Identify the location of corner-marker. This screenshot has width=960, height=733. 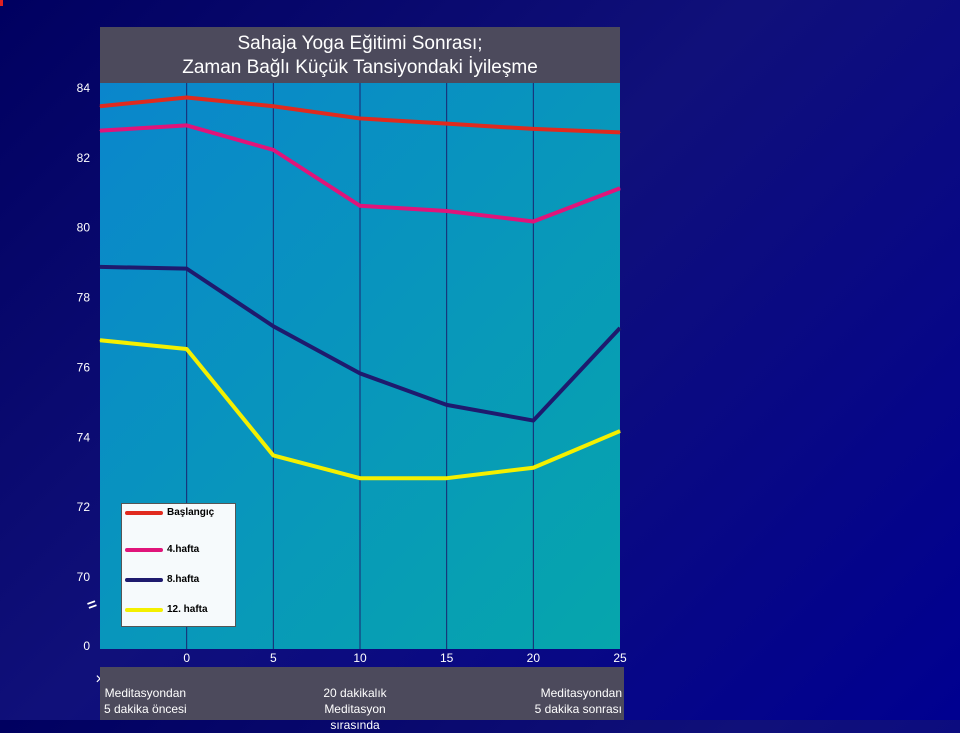
(1, 3).